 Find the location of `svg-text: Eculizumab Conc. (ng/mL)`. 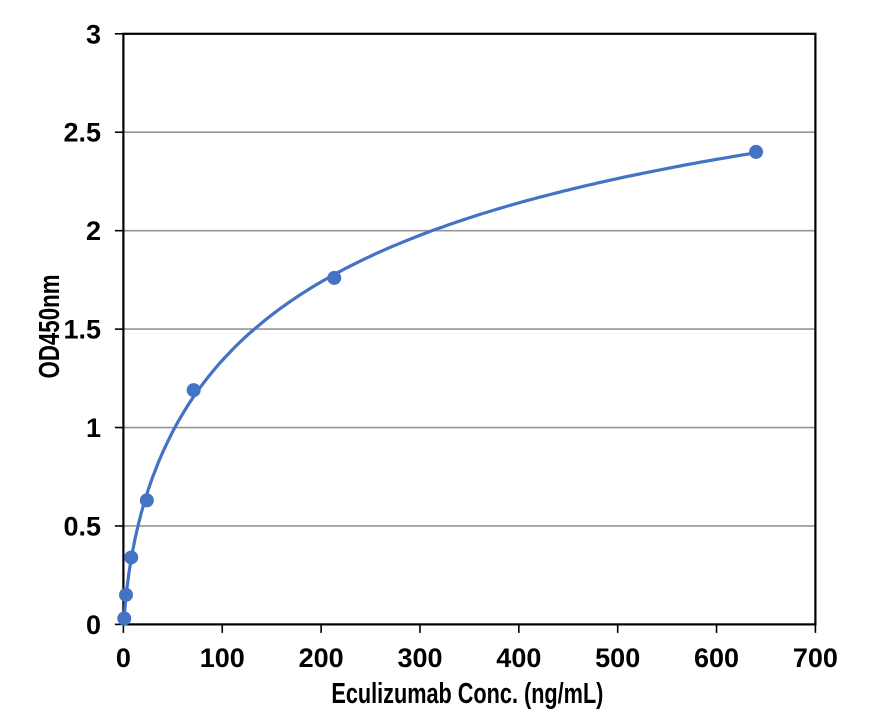

svg-text: Eculizumab Conc. (ng/mL) is located at coordinates (467, 694).